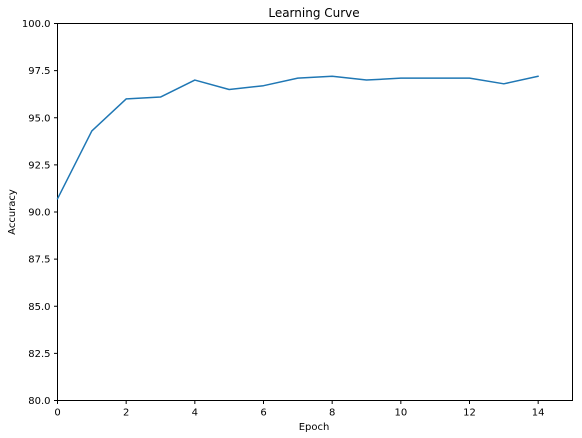  What do you see at coordinates (39, 71) in the screenshot?
I see `y-tick-label: 97.5` at bounding box center [39, 71].